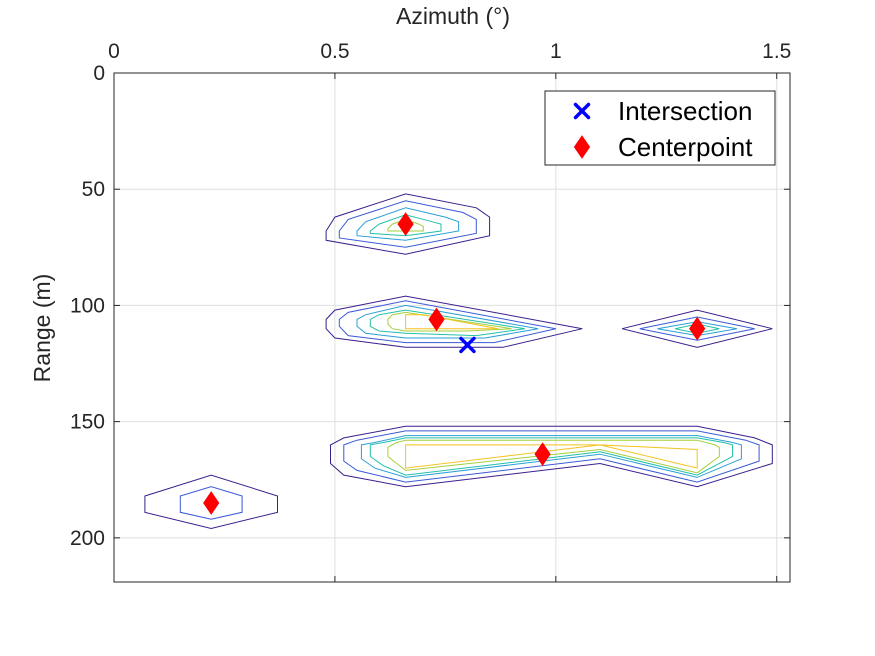 This screenshot has width=875, height=656. I want to click on x-tick-label-0: 0, so click(114, 51).